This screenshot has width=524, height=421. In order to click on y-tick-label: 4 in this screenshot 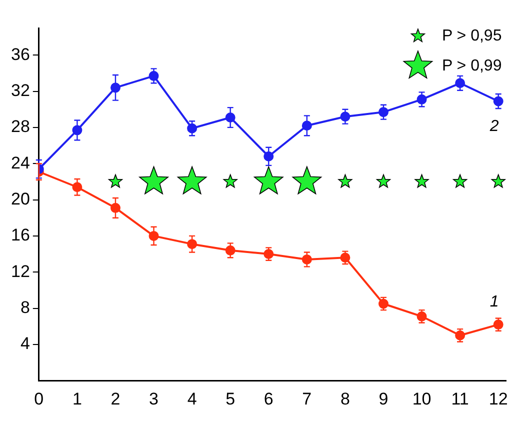, I will do `click(25, 344)`.